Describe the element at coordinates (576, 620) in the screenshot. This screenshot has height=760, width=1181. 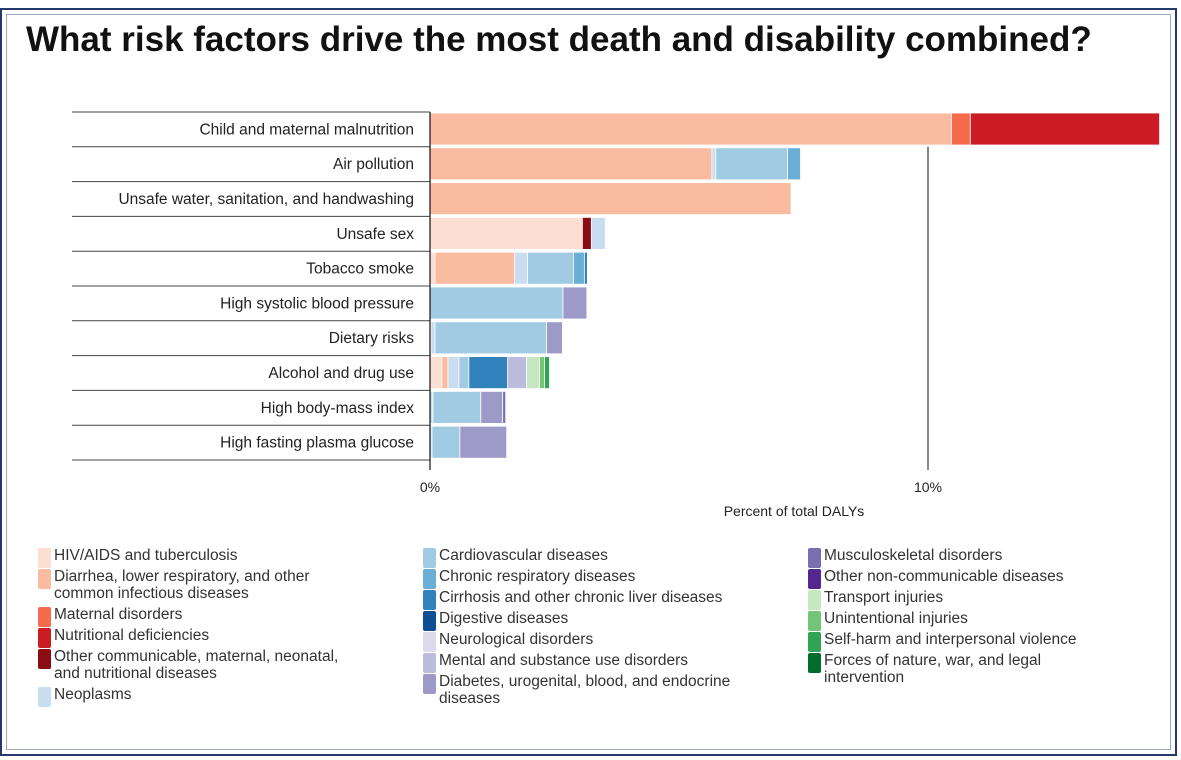
I see `legend-item: Digestive diseases` at that location.